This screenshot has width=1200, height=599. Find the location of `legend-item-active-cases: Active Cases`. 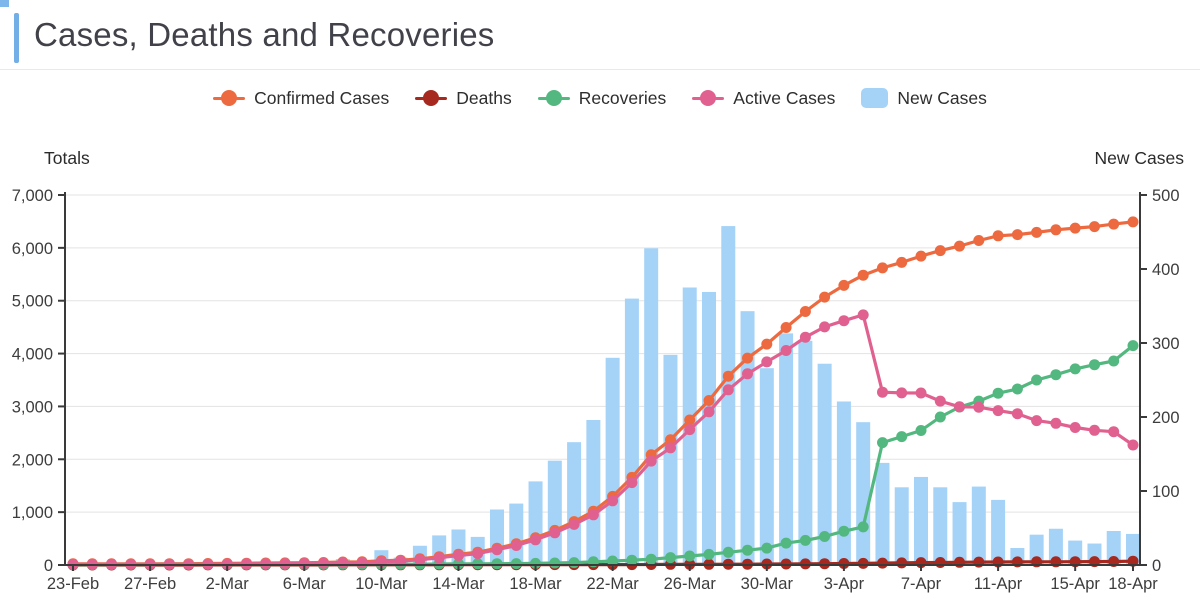

legend-item-active-cases: Active Cases is located at coordinates (763, 98).